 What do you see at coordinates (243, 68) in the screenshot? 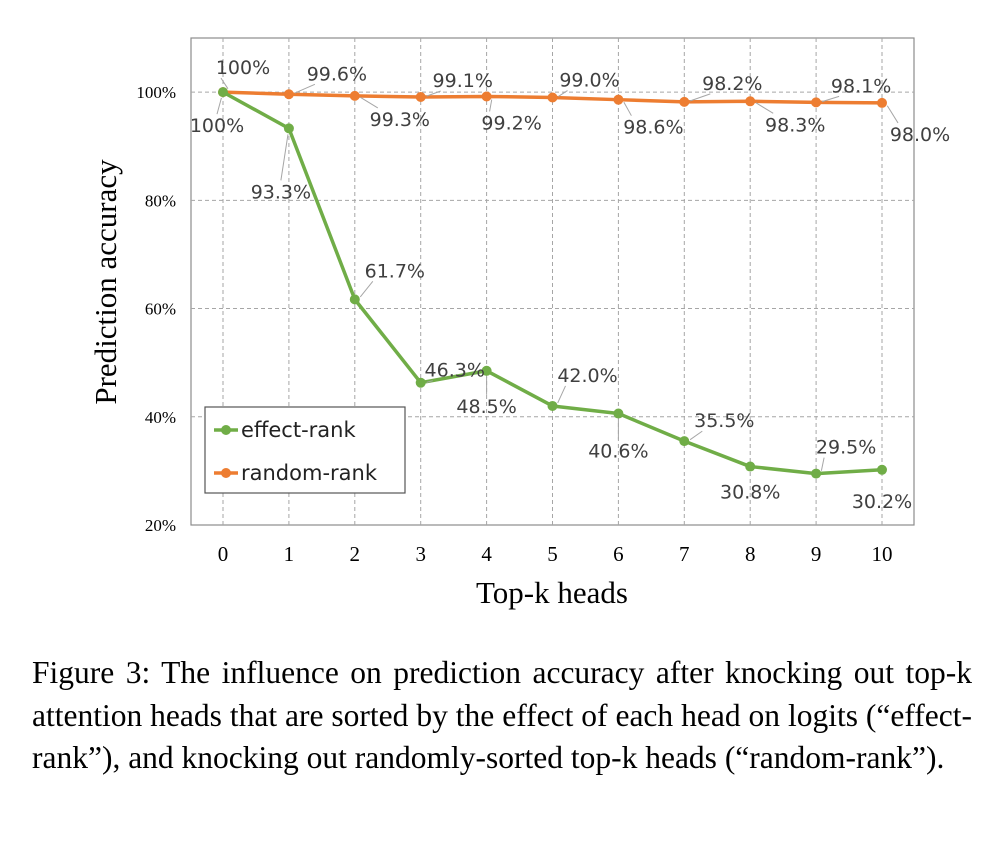
I see `data-label-random-rank: 100%` at bounding box center [243, 68].